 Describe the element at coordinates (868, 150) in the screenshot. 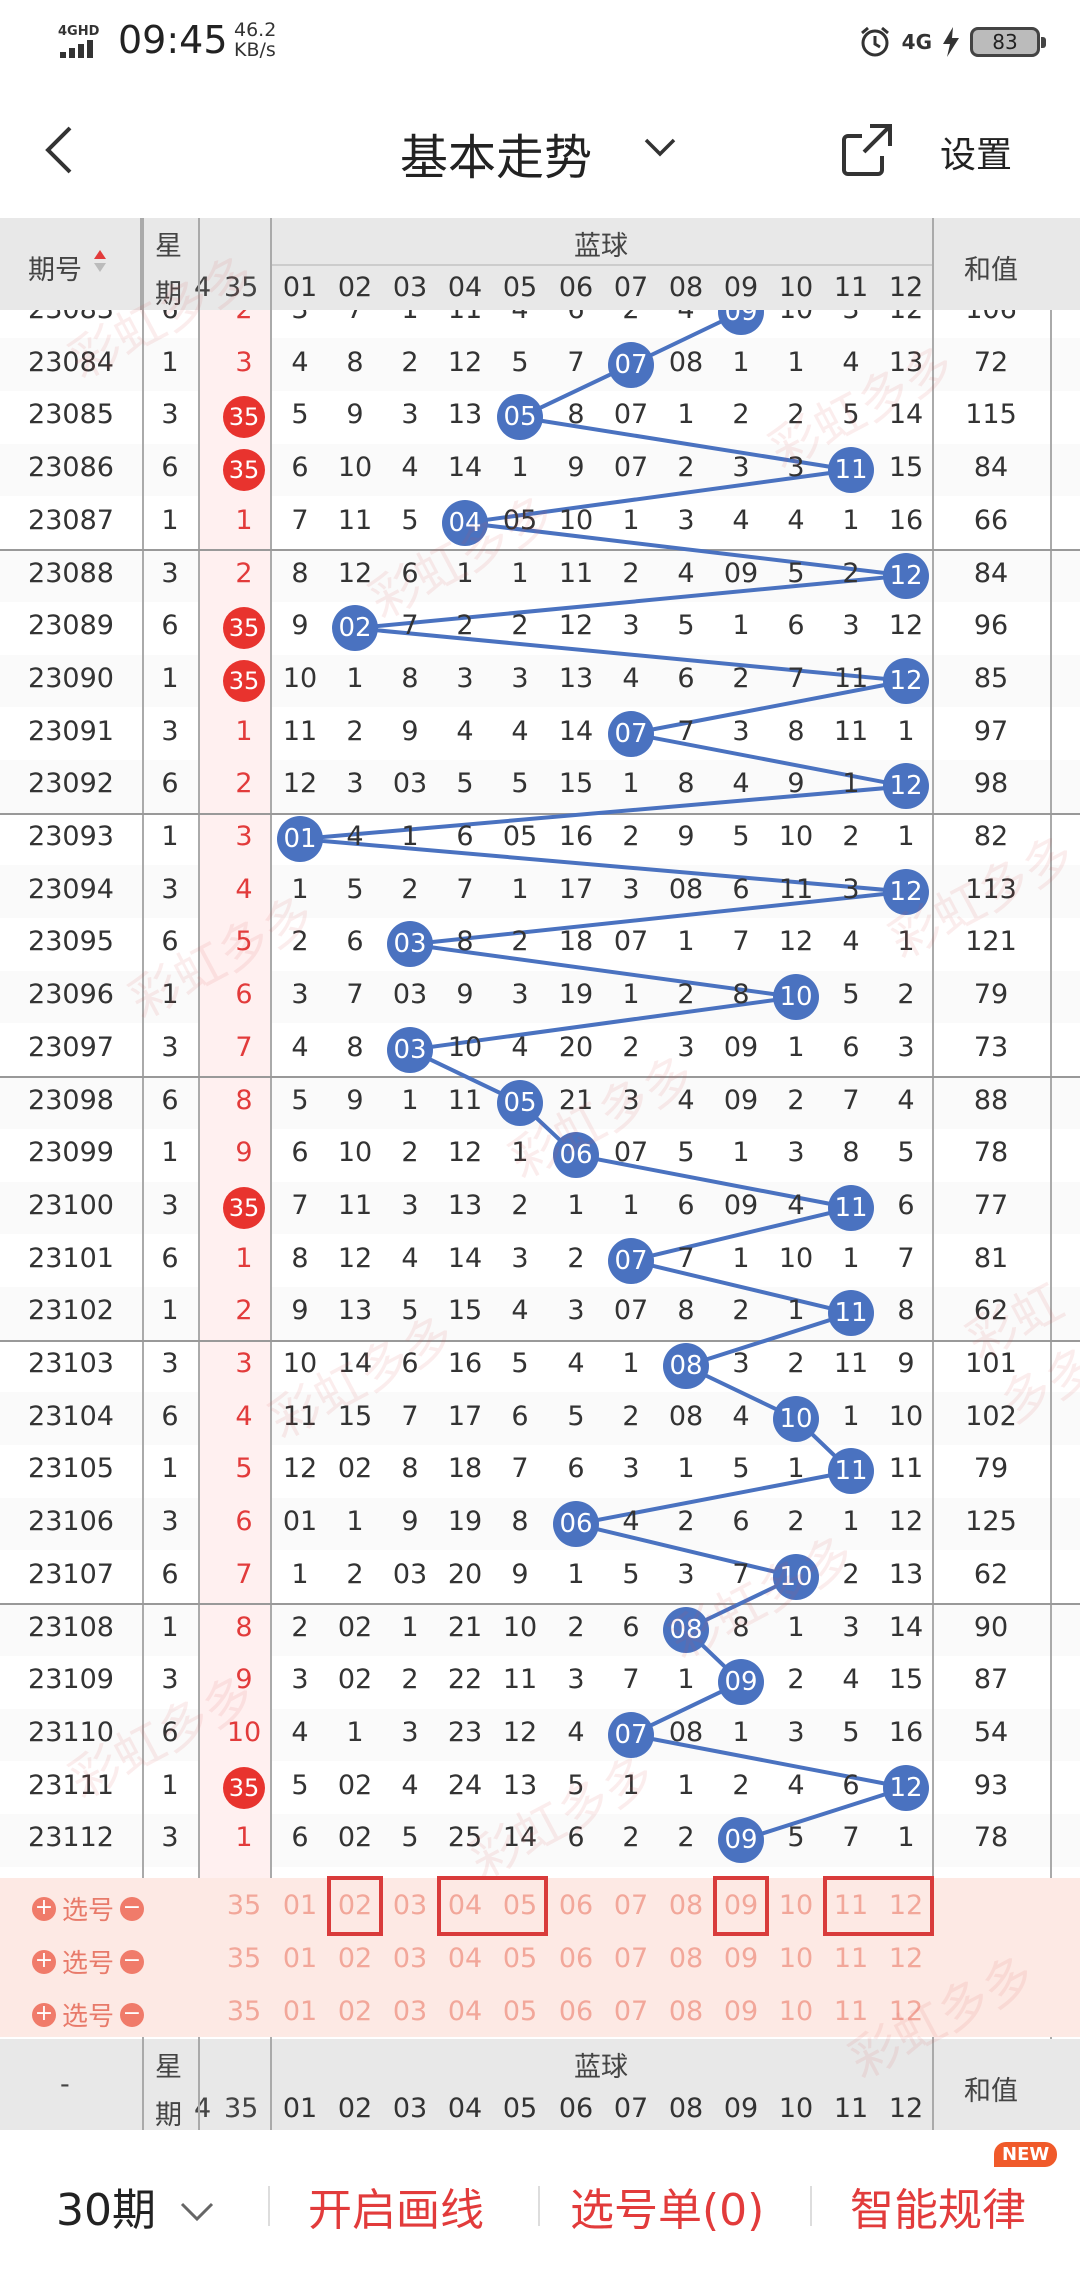

I see `share-icon` at that location.